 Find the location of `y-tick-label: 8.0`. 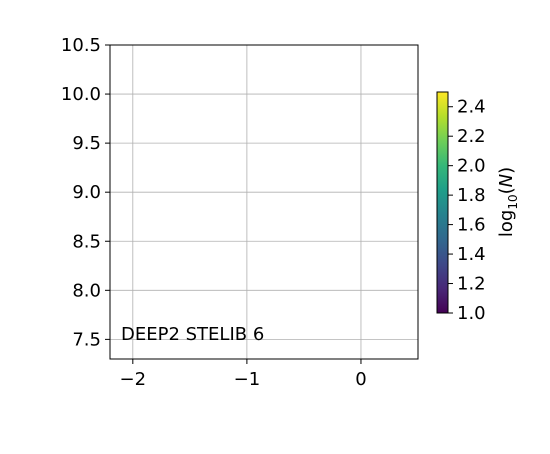

y-tick-label: 8.0 is located at coordinates (86, 290).